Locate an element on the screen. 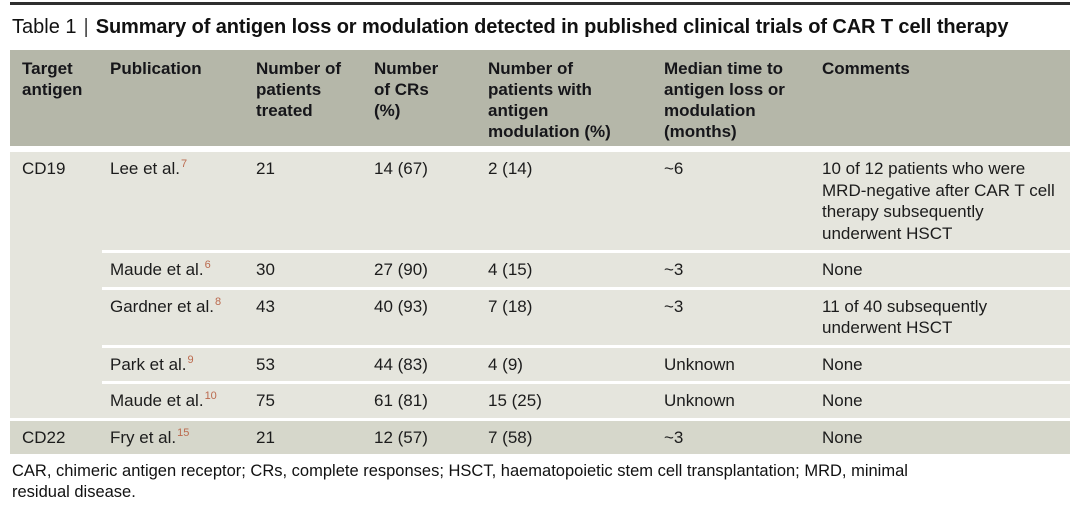  table-row: Maude et al.6 30 27 (90) 4 (15) ~3 None is located at coordinates (540, 270).